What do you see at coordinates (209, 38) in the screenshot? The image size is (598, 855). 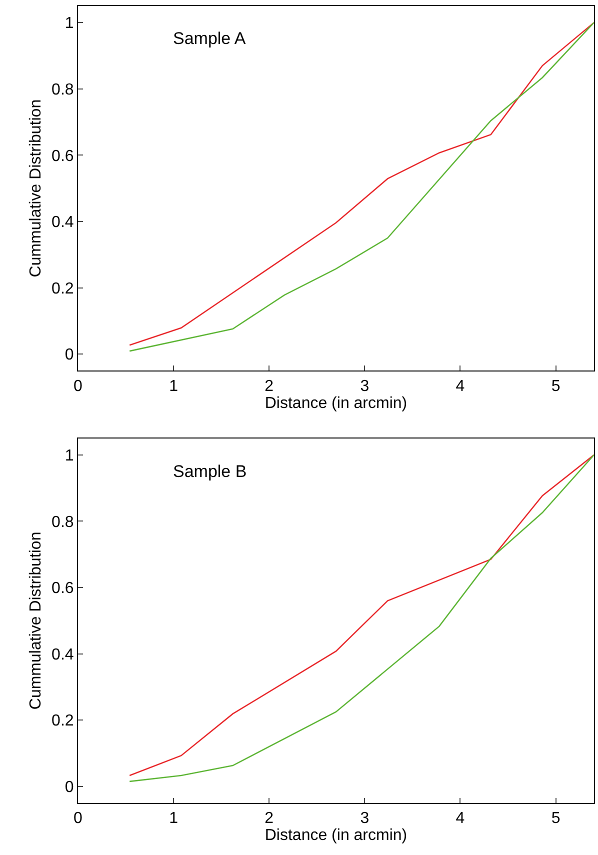 I see `annotation: Sample A` at bounding box center [209, 38].